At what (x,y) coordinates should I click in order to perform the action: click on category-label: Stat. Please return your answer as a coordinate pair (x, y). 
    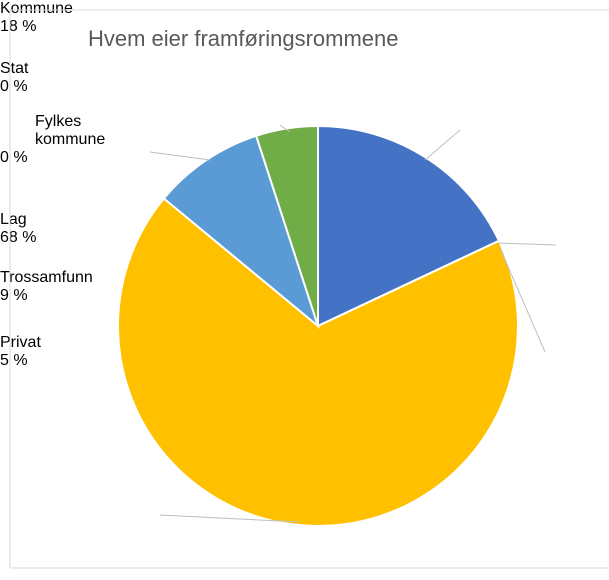
    Looking at the image, I should click on (14, 68).